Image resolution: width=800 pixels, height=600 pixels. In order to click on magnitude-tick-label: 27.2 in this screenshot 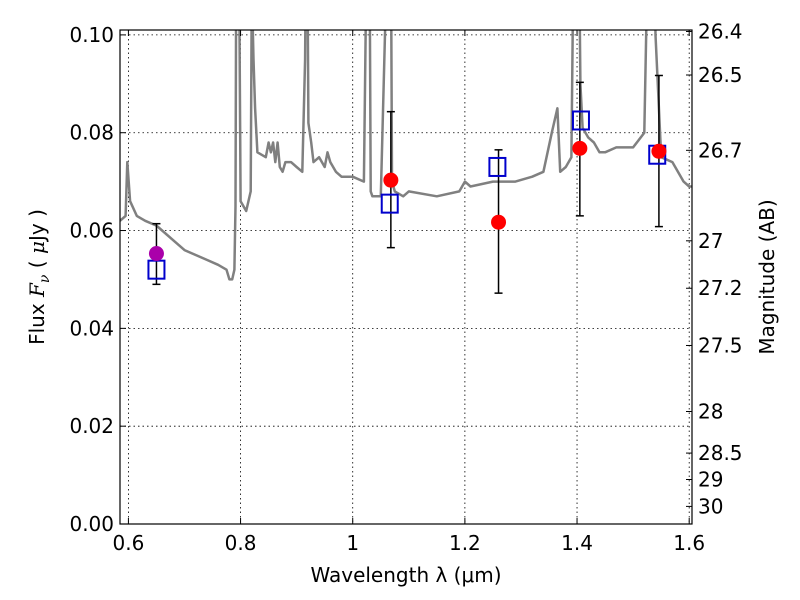, I will do `click(720, 288)`.